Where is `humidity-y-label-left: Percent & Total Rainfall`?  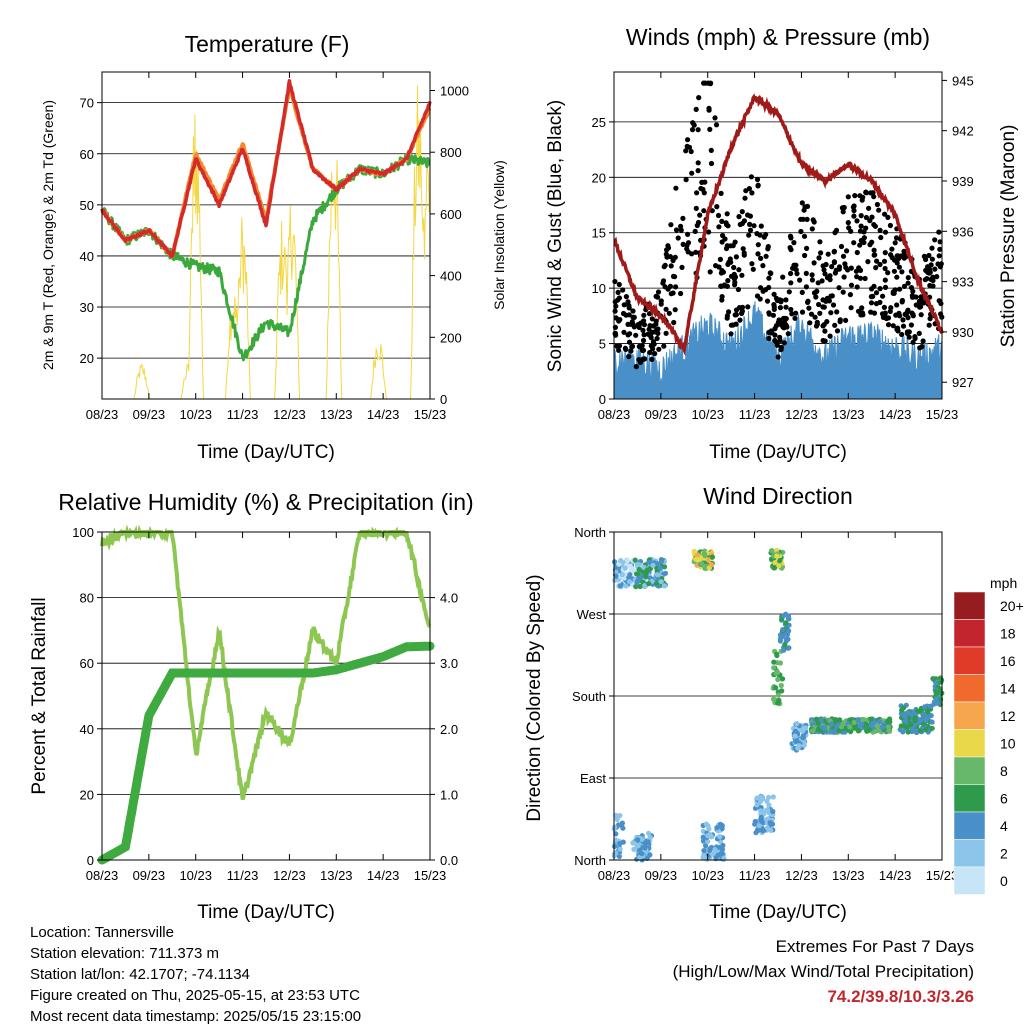 humidity-y-label-left: Percent & Total Rainfall is located at coordinates (39, 695).